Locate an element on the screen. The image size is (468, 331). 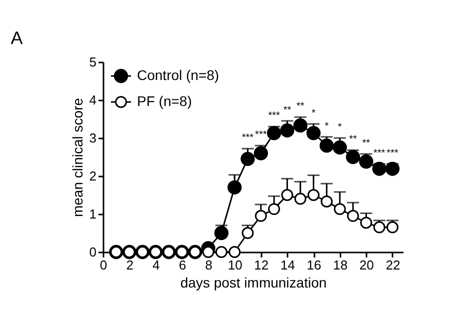
x-tick-label: 4 is located at coordinates (156, 265).